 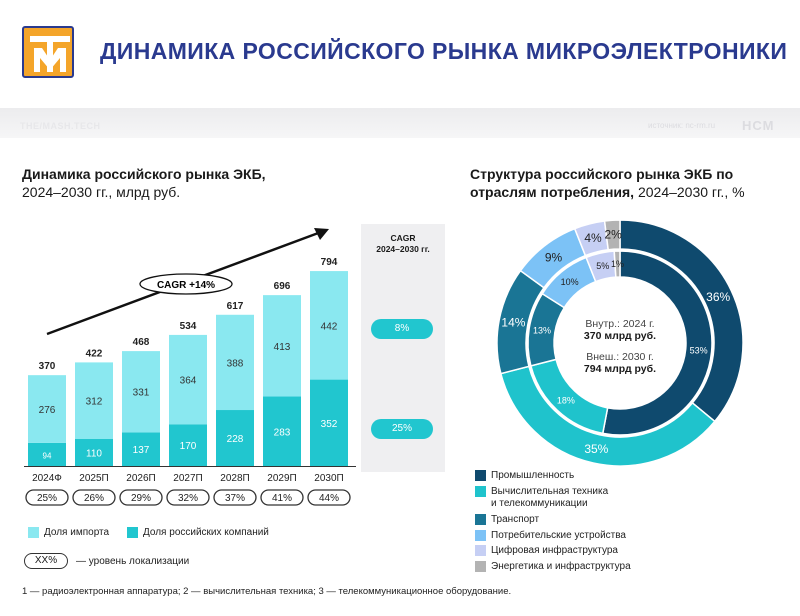 What do you see at coordinates (33, 532) in the screenshot?
I see `legend-import-swatch` at bounding box center [33, 532].